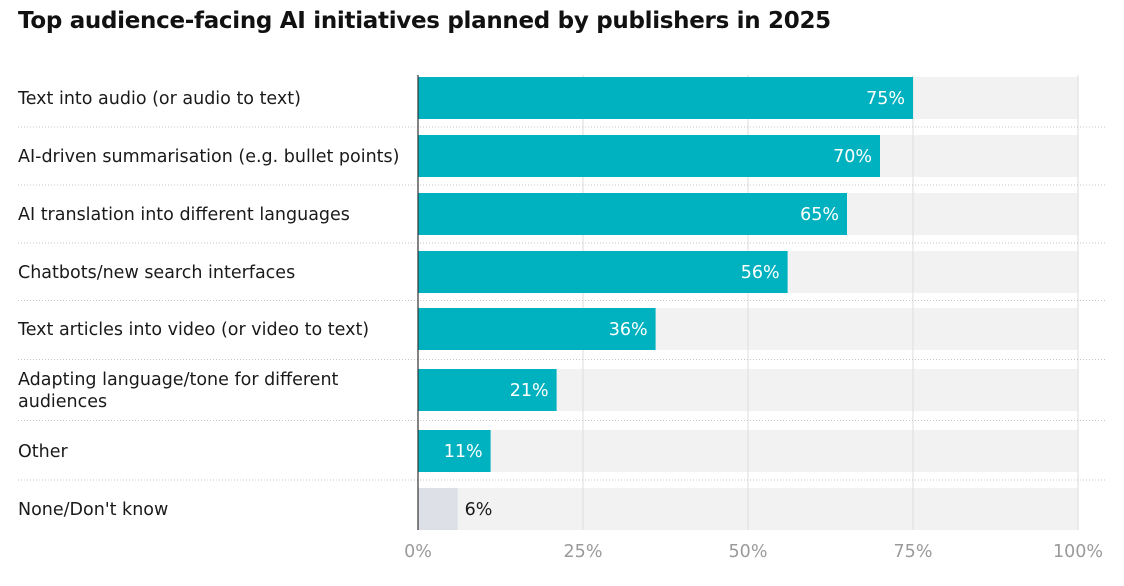 This screenshot has height=586, width=1124. What do you see at coordinates (583, 552) in the screenshot?
I see `x-tick-label: 25%` at bounding box center [583, 552].